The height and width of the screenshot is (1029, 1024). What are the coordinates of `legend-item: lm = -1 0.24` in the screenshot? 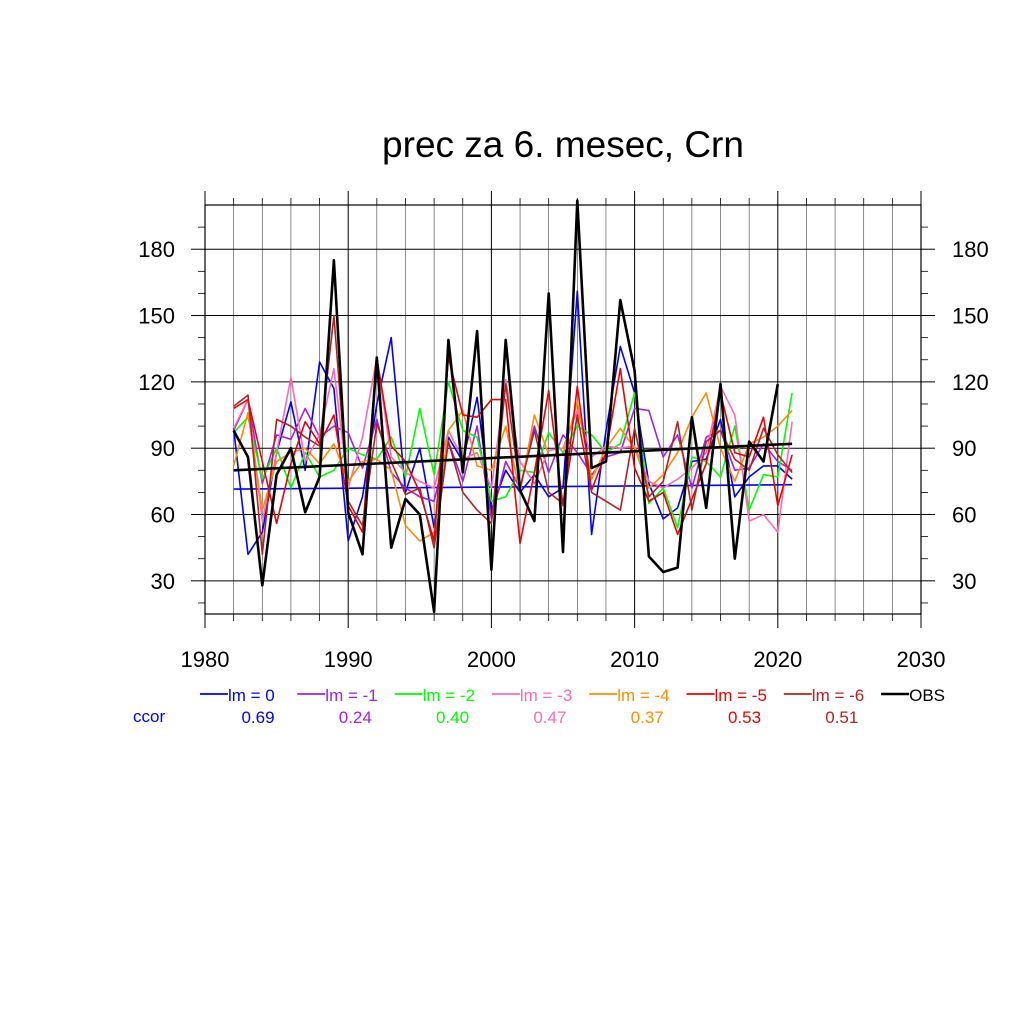 It's located at (337, 706).